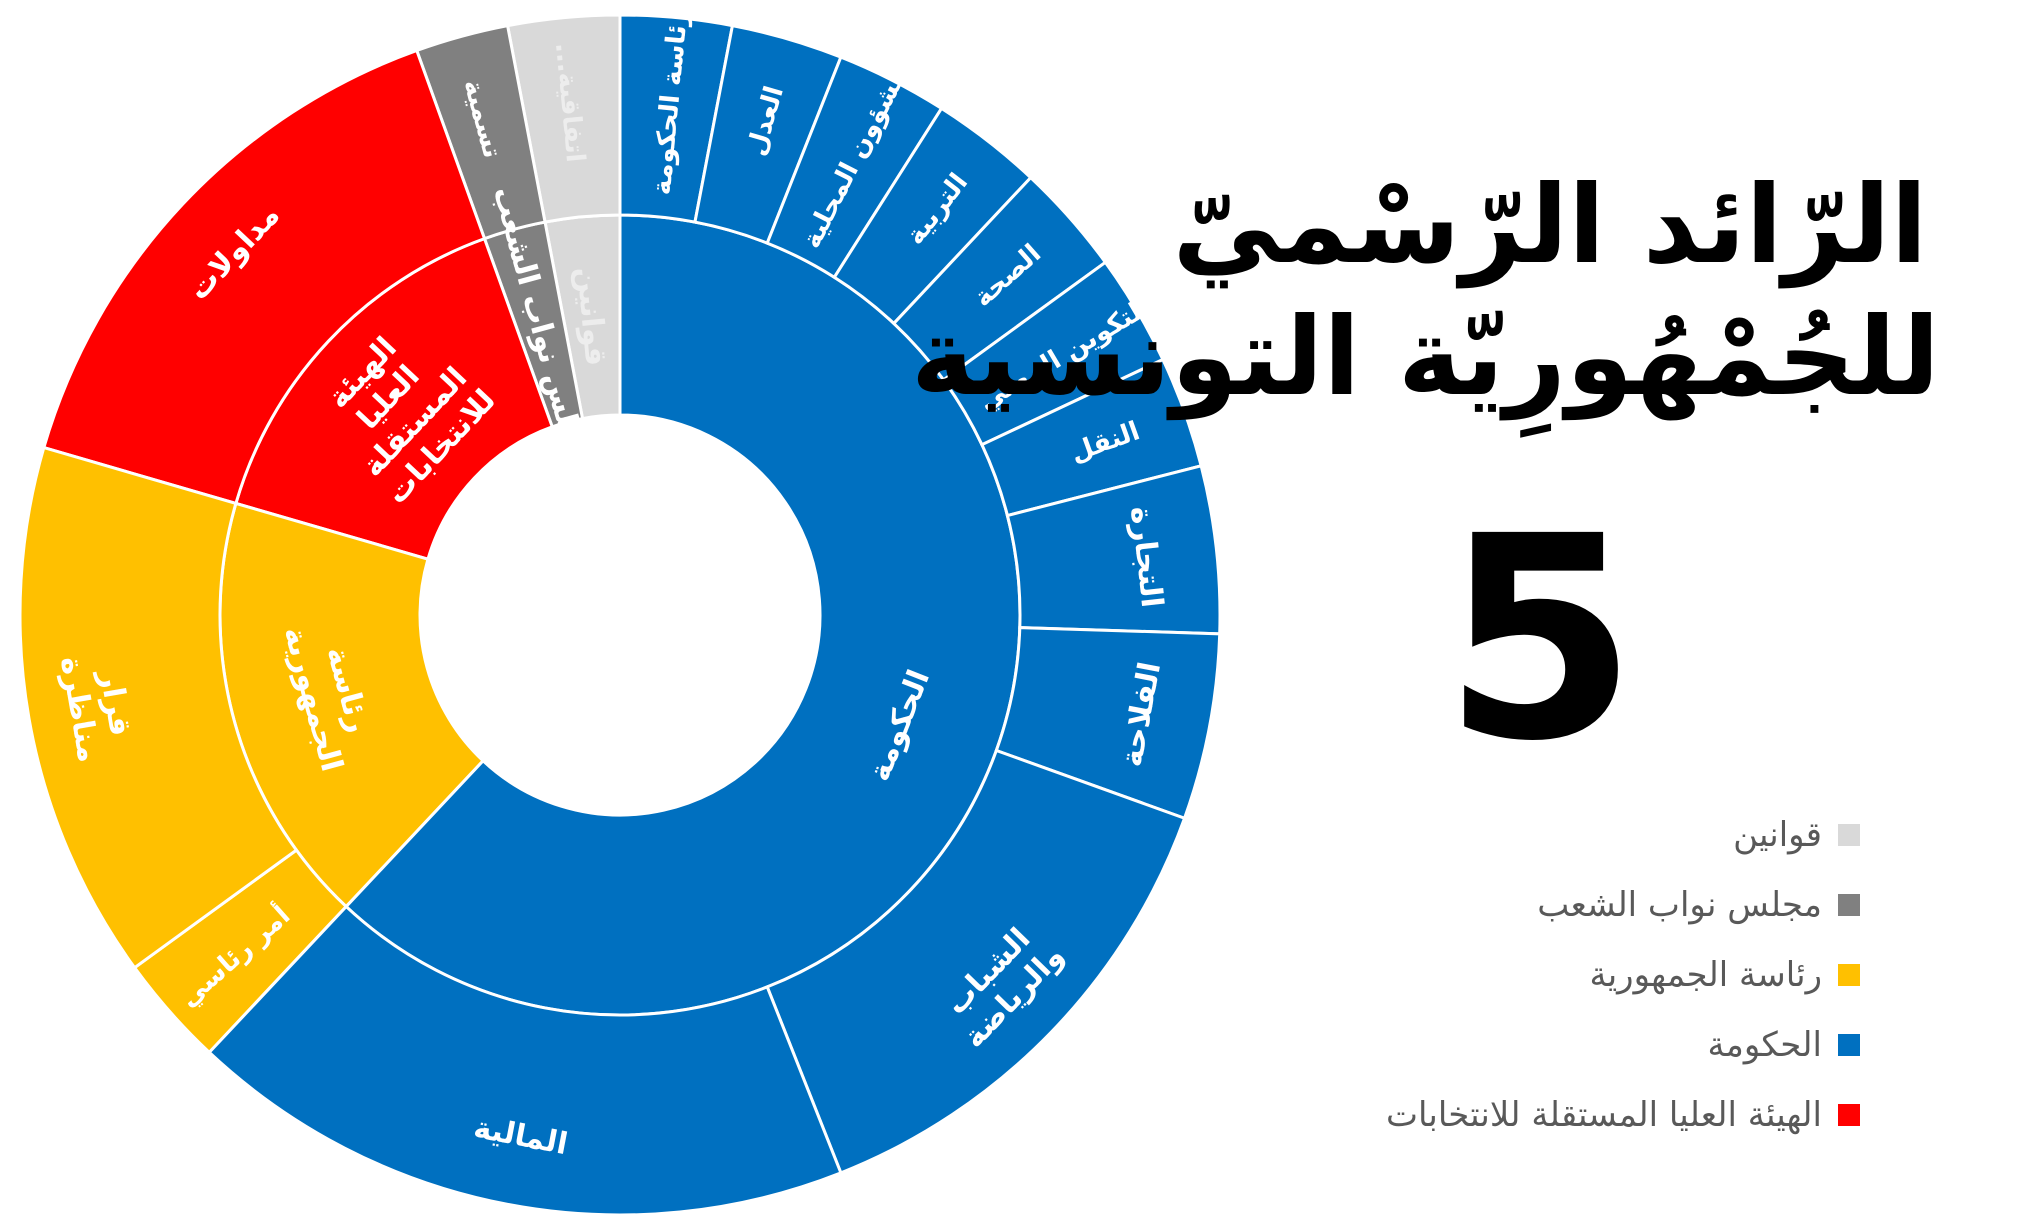 This screenshot has height=1215, width=2028. I want to click on legend-item-government: الحكومة, so click(1623, 1045).